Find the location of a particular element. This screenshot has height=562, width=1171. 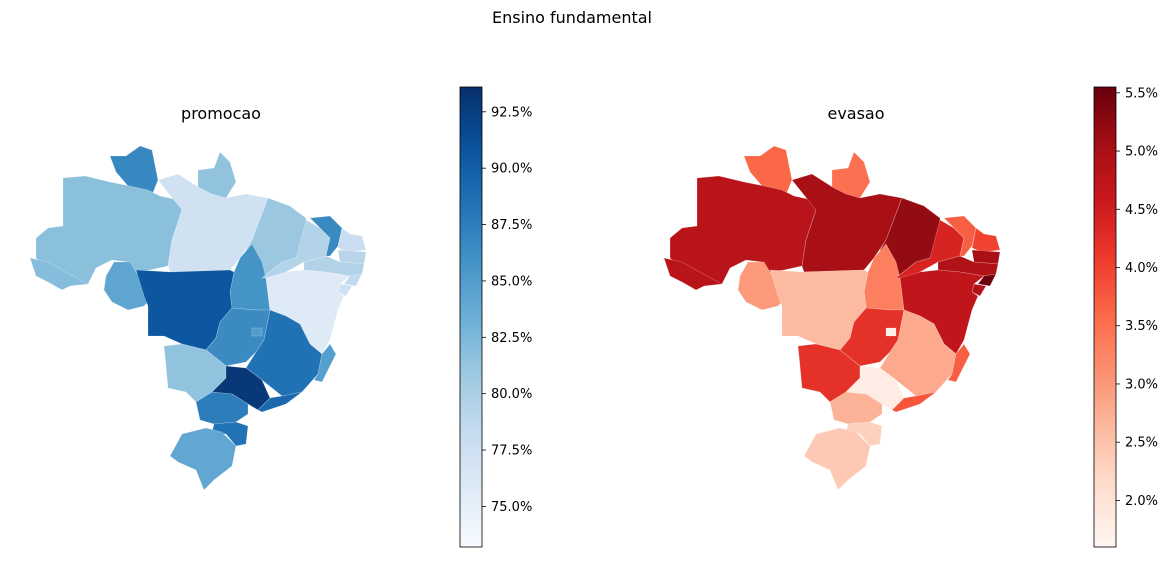

colorbar-evasao: 2.0% 2.5% 3.0% 3.5% 4.0% 4.5% 5.0% 5.5% is located at coordinates (1125, 317).